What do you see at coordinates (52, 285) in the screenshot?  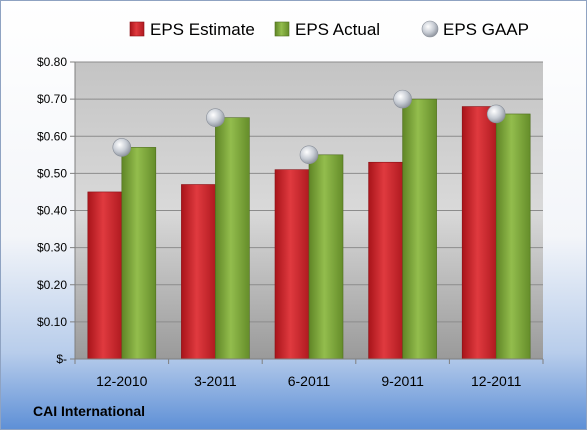 I see `y-tick-label: $0.20` at bounding box center [52, 285].